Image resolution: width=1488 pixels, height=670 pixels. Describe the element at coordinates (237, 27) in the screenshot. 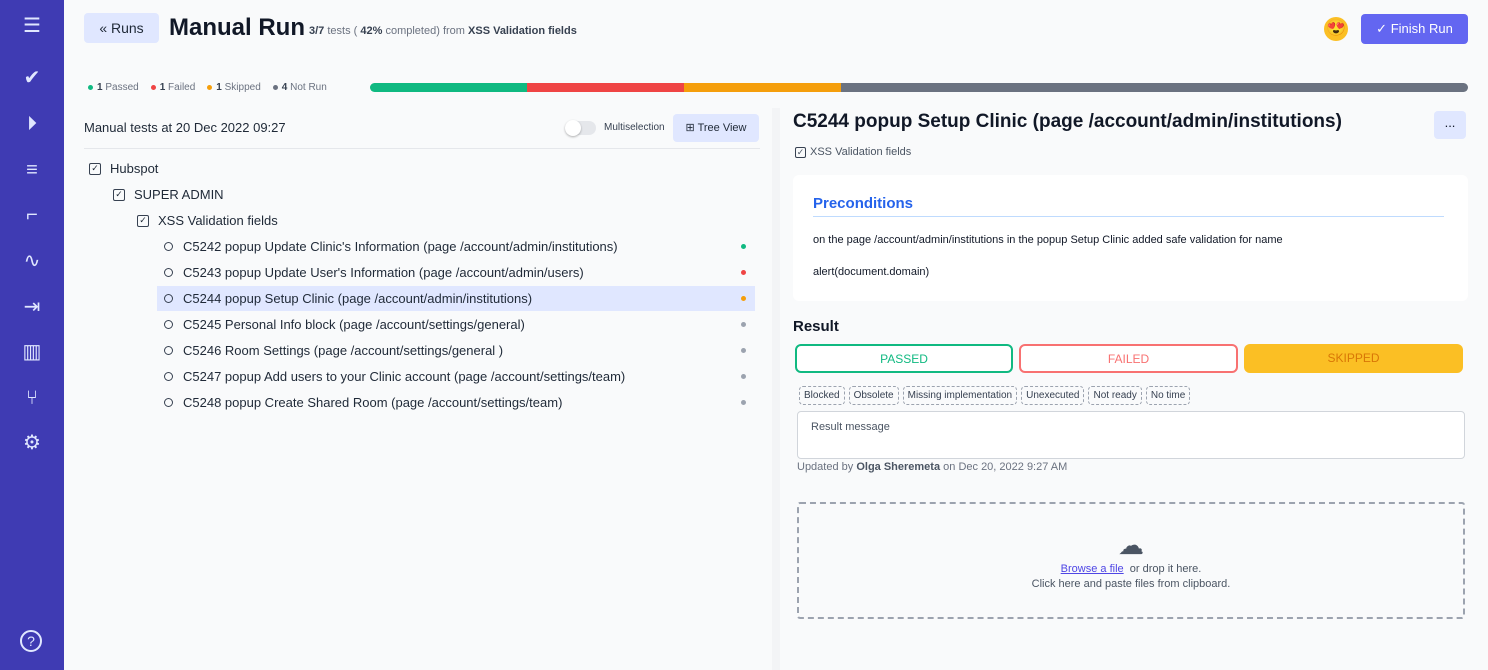

I see `page-title: Manual Run` at that location.